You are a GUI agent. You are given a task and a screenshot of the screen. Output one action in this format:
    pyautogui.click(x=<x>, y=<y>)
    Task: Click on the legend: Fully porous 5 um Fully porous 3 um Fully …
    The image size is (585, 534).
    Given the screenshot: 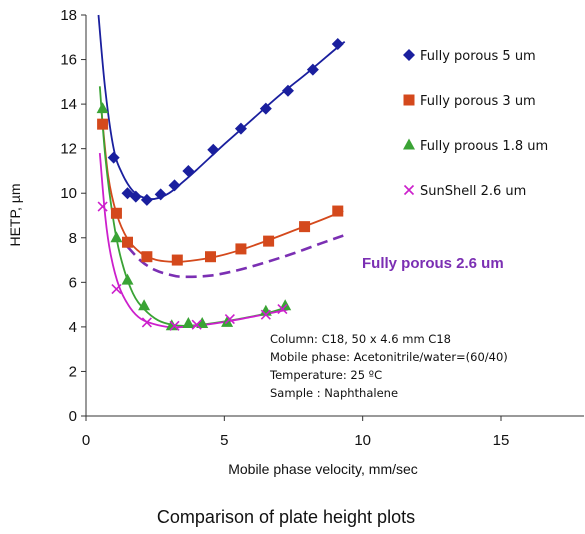 What is the action you would take?
    pyautogui.click(x=475, y=124)
    